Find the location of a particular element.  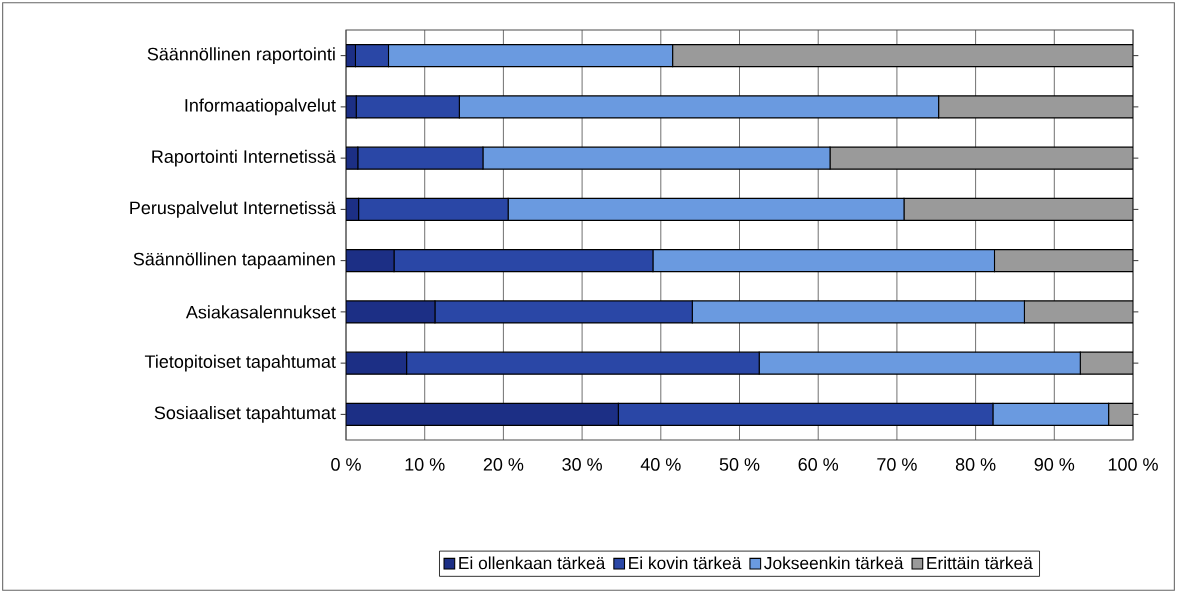

x-tick-label: 100 % is located at coordinates (1133, 464).